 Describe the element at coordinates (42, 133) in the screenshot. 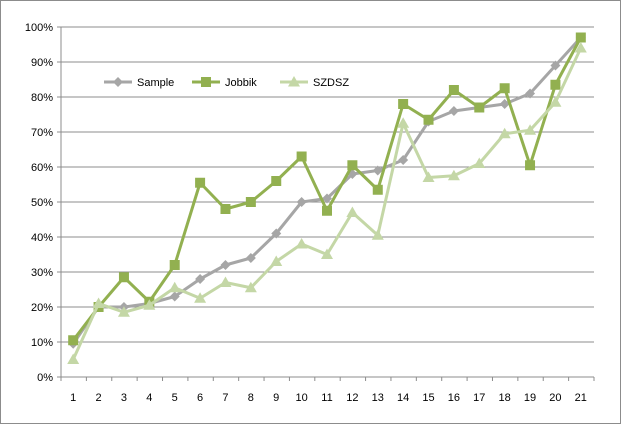

I see `y-tick-label: 70%` at that location.